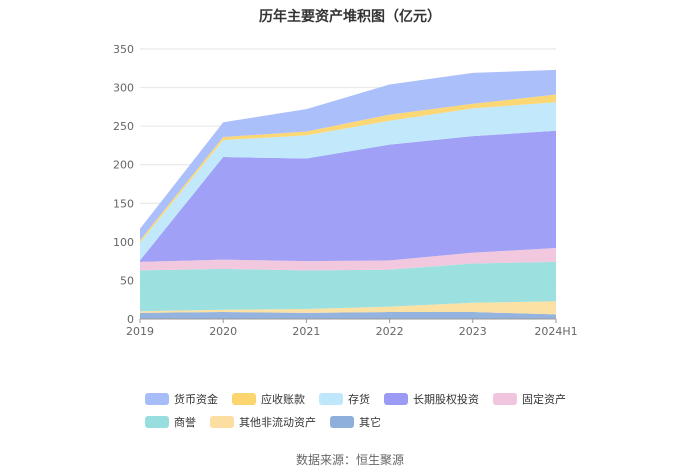 This screenshot has height=474, width=700. Describe the element at coordinates (283, 399) in the screenshot. I see `legend-label: 应收账款` at that location.